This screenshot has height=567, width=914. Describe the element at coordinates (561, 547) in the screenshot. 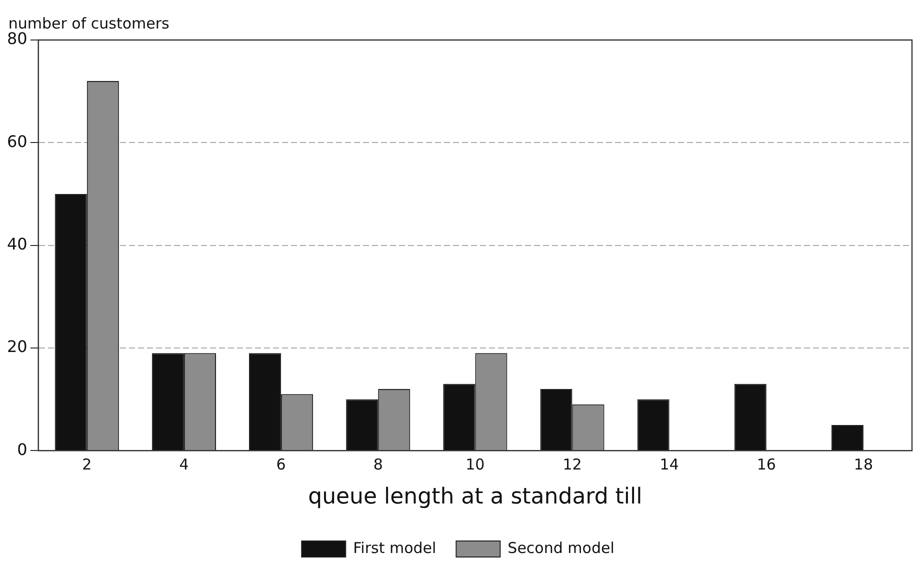

I see `legend-label: Second model` at that location.